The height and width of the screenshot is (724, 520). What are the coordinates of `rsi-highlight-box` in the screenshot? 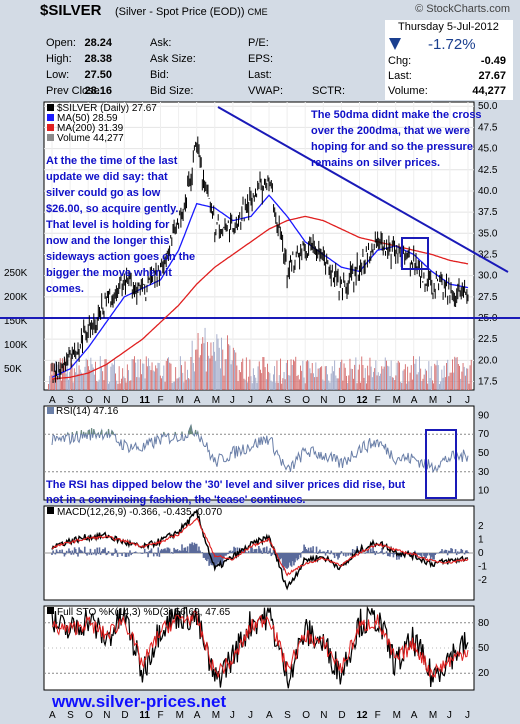 It's located at (441, 464).